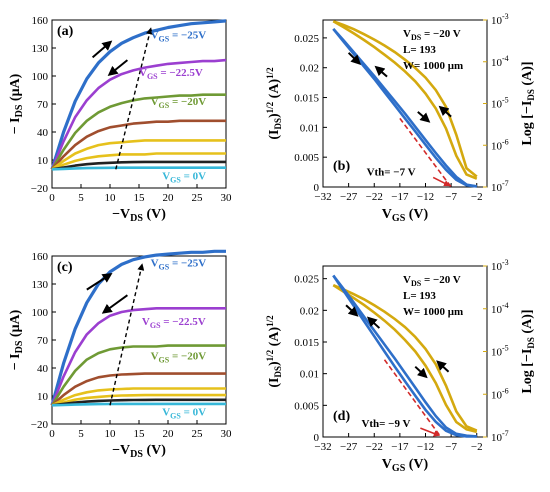 This screenshot has height=492, width=550. What do you see at coordinates (425, 152) in the screenshot?
I see `threshold-fit-line` at bounding box center [425, 152].